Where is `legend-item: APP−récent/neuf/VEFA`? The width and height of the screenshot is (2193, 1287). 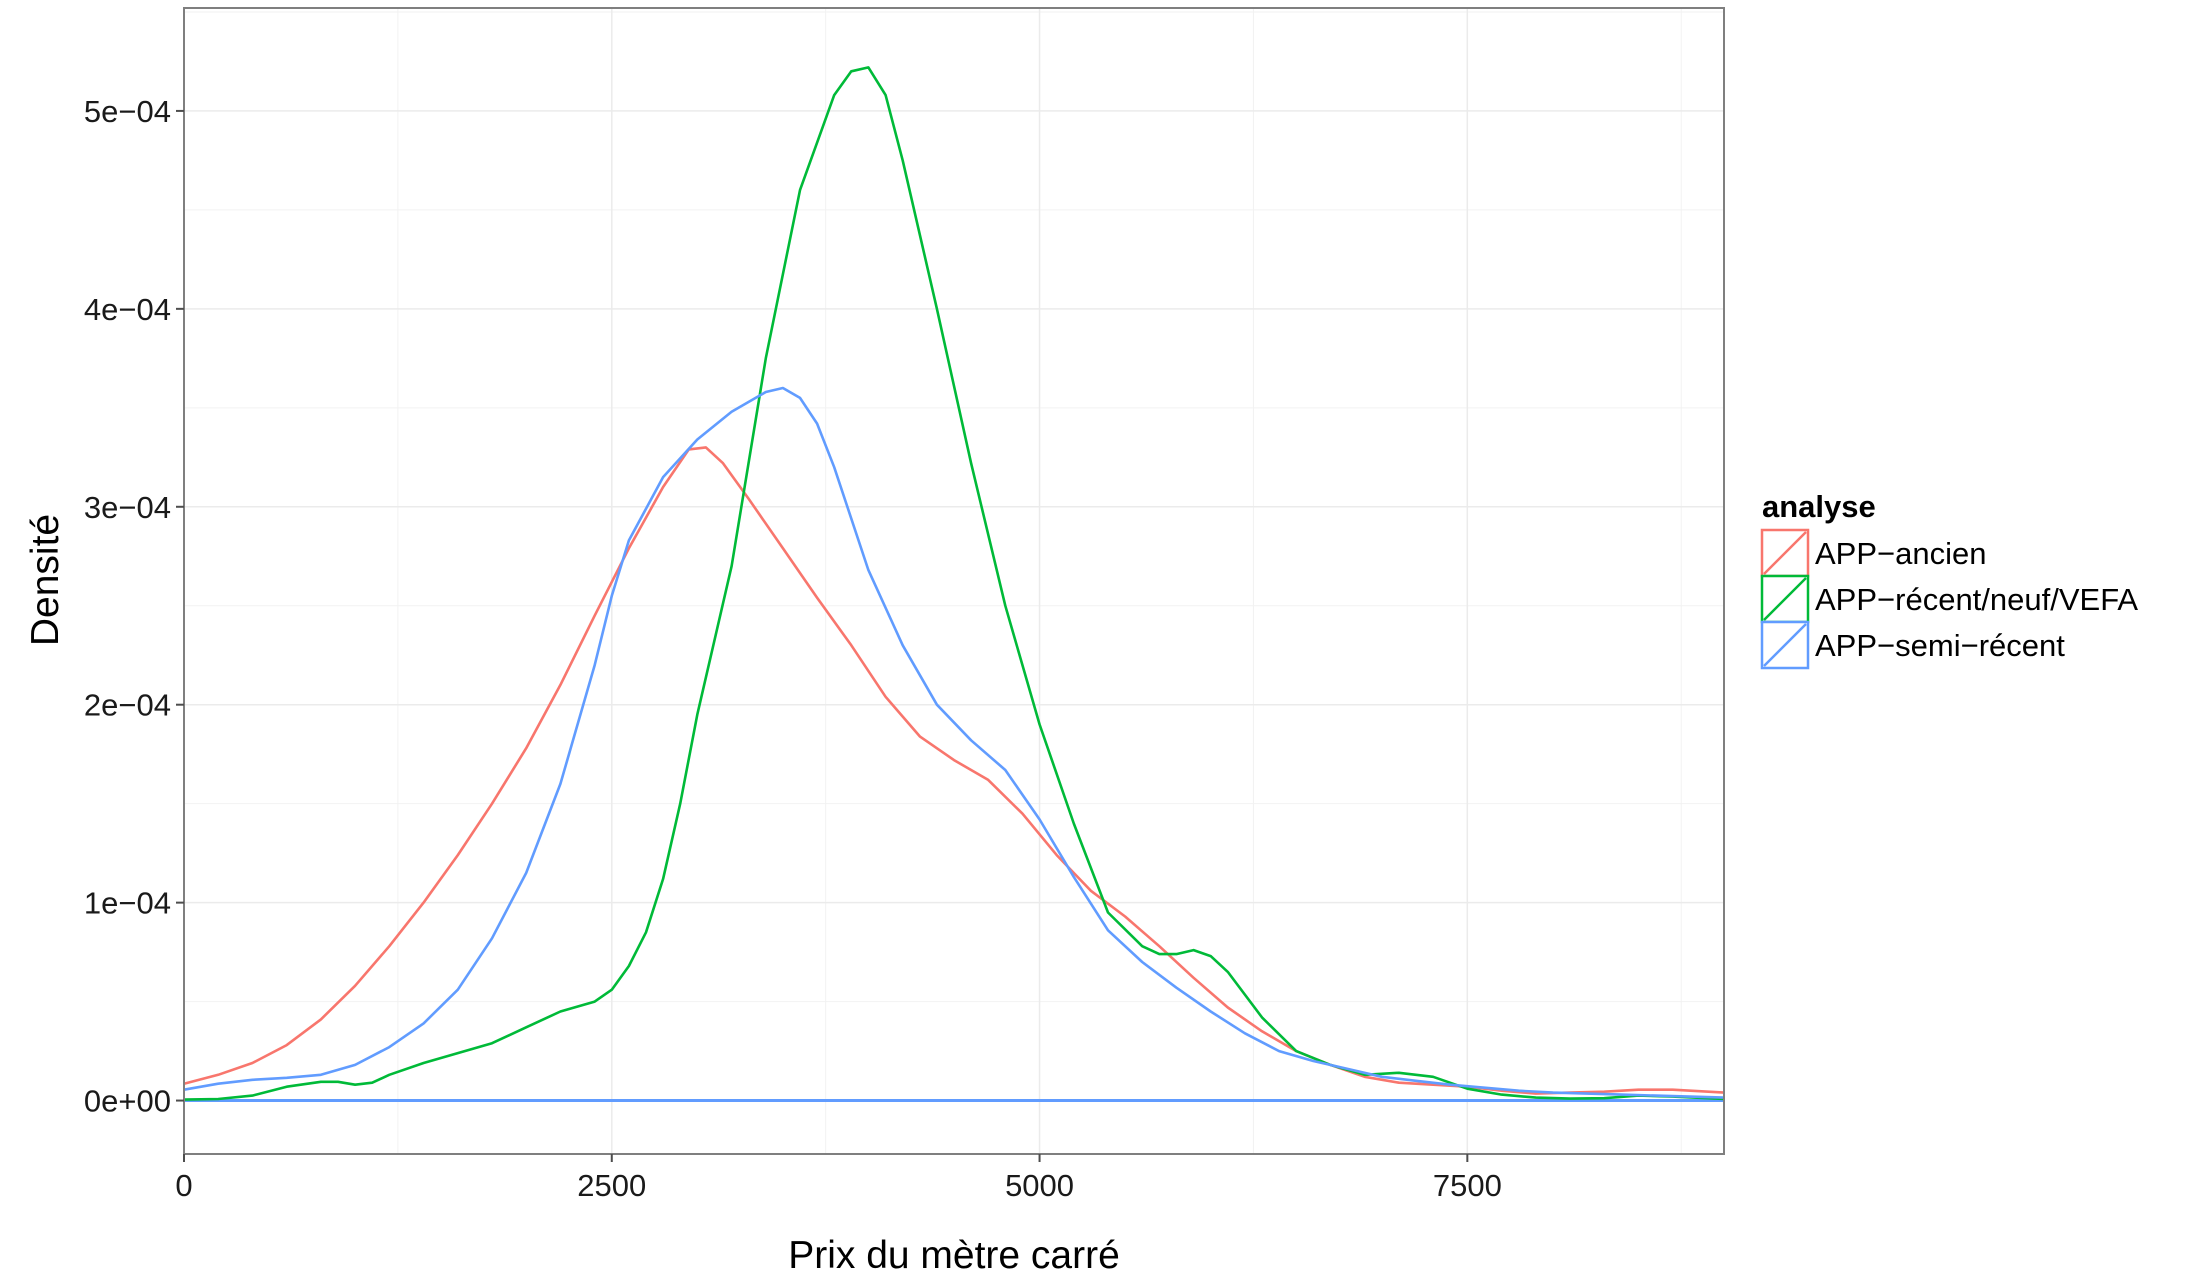
legend-item: APP−récent/neuf/VEFA is located at coordinates (1949, 599).